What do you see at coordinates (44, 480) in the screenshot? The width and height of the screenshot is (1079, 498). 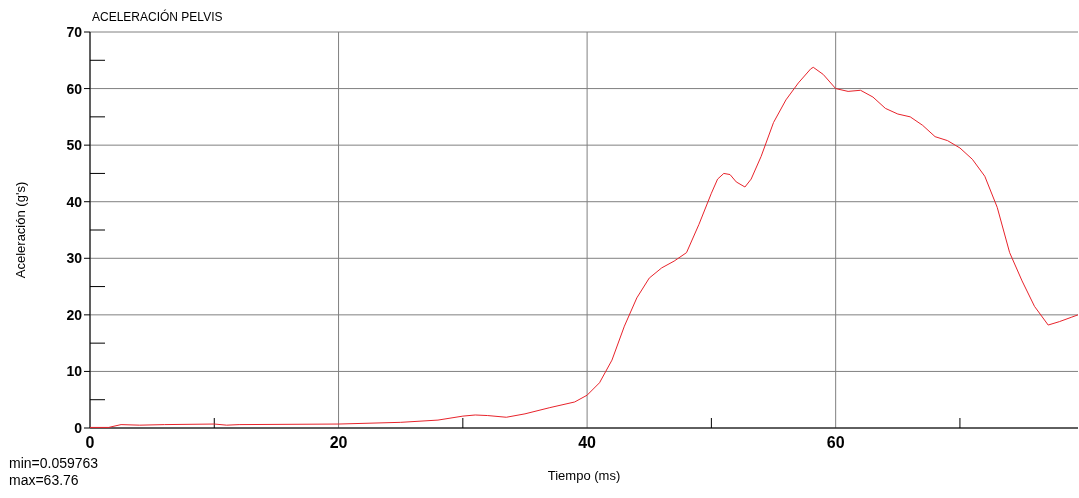 I see `text: max=63.76` at bounding box center [44, 480].